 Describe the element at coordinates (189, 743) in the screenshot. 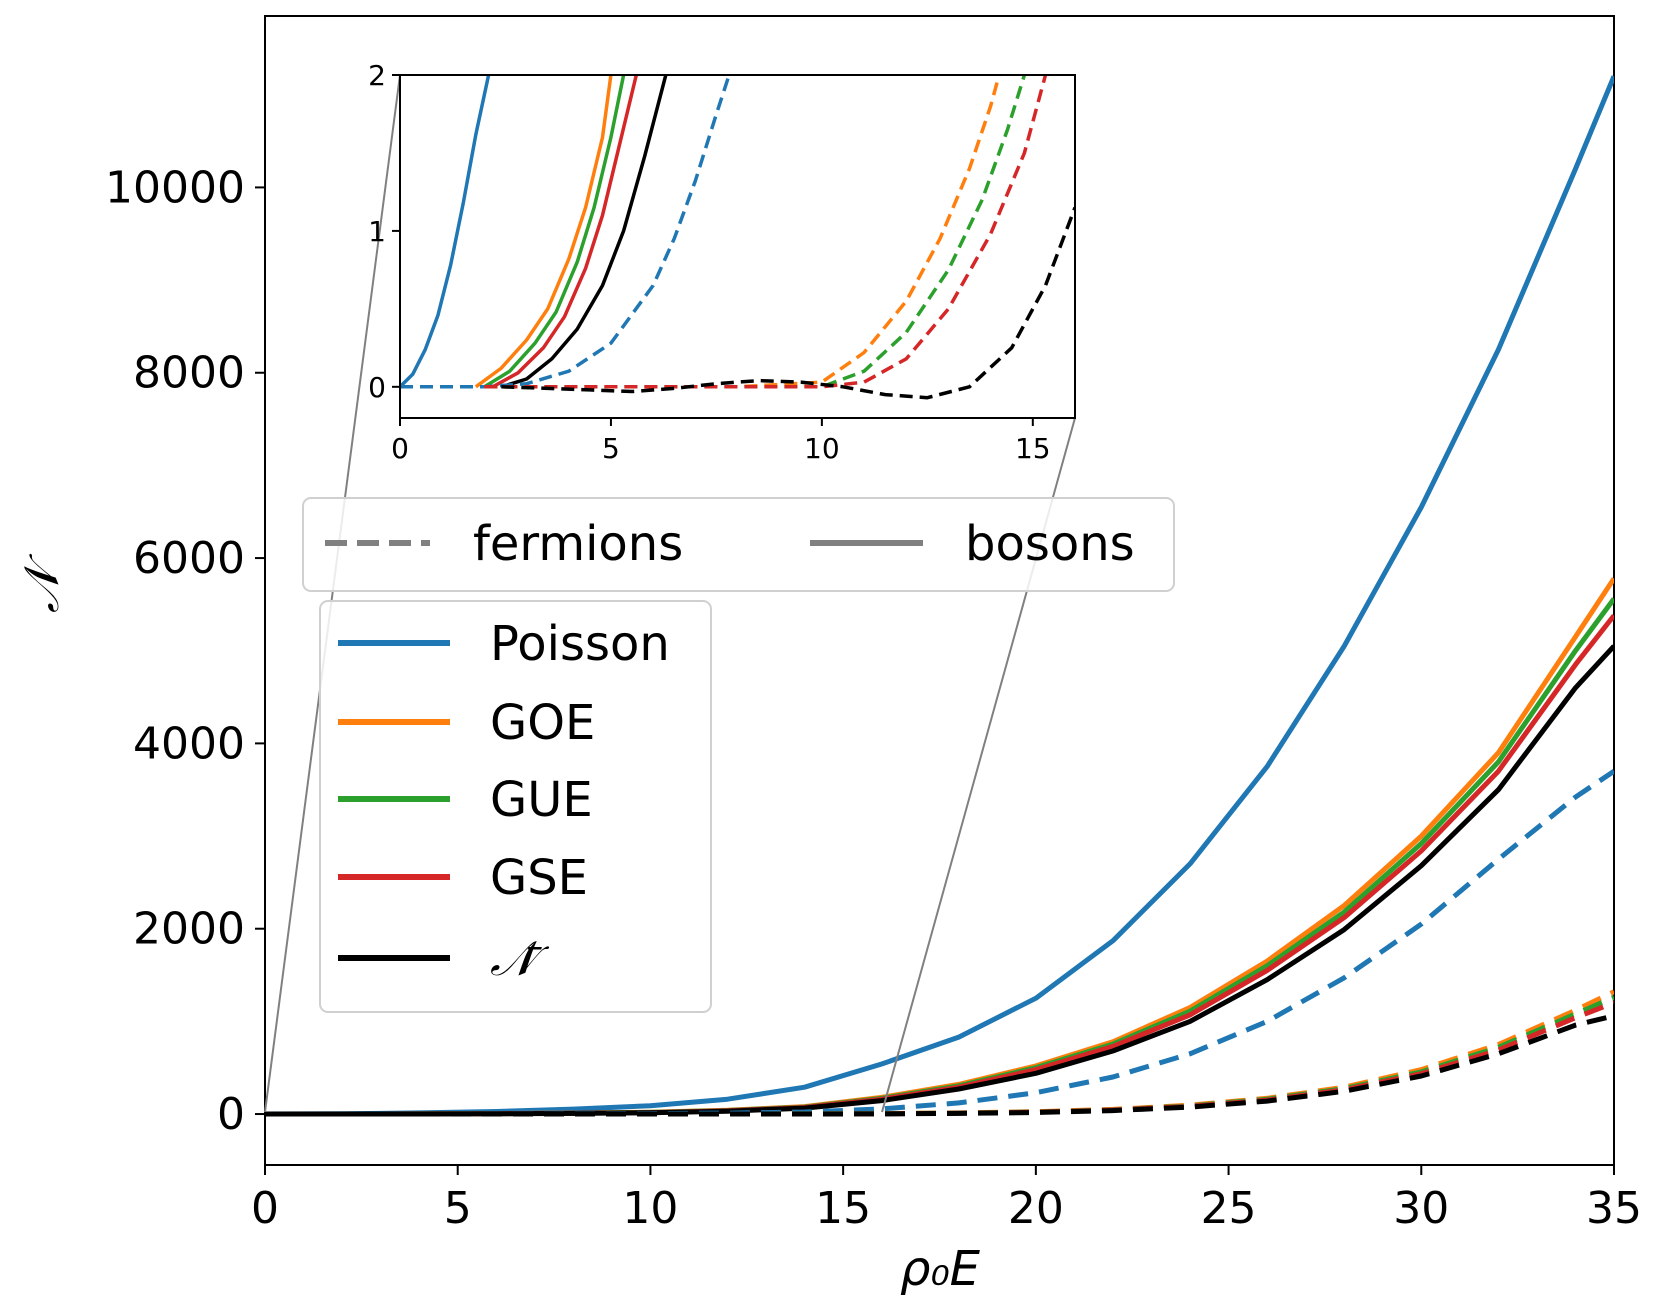

I see `y-tick-label: 4000` at that location.